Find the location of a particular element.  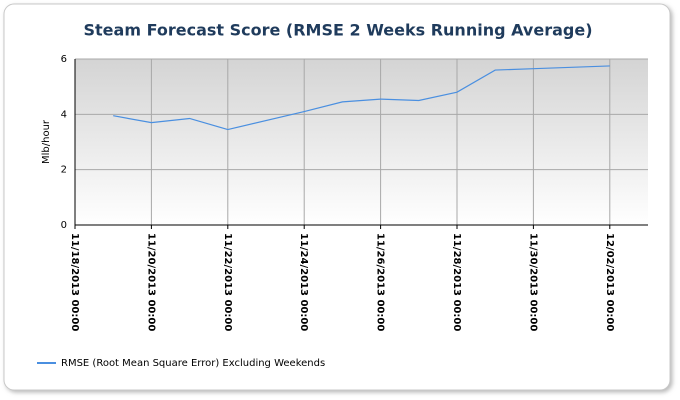

y-tick-label: 6 is located at coordinates (64, 59).